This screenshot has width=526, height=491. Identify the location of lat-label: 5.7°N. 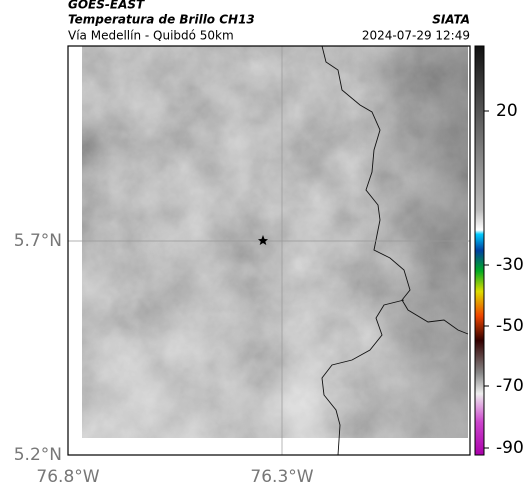
(38, 241).